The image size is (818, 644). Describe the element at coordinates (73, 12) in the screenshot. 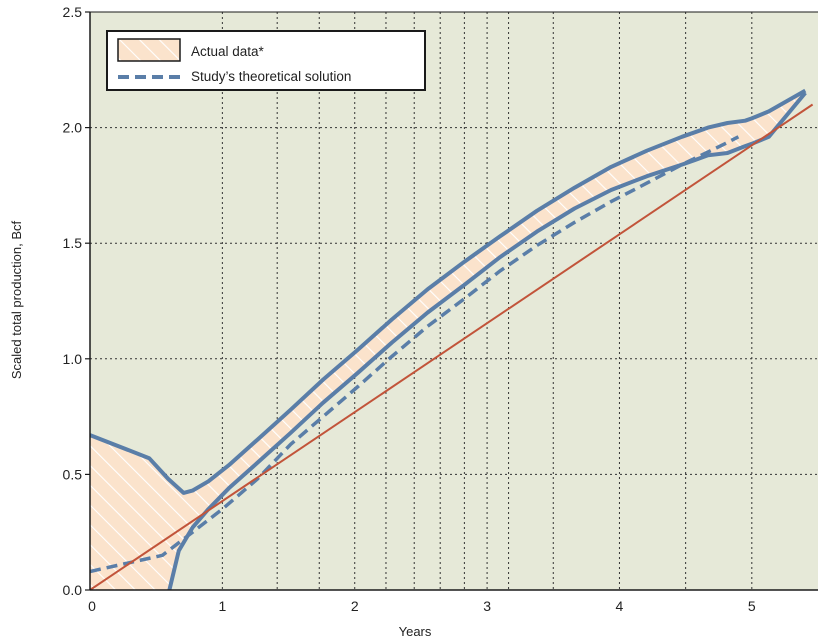

I see `y-tick-label: 2.5` at that location.